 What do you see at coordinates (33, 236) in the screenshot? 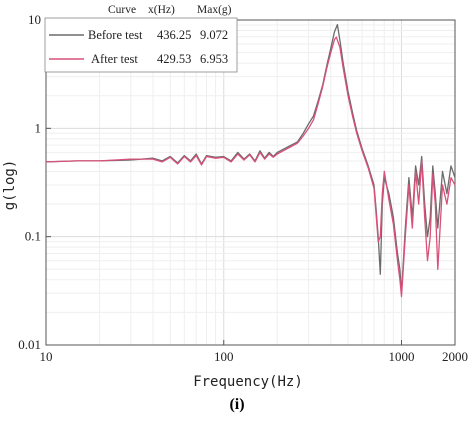
I see `y-tick-label: 0.1` at bounding box center [33, 236].